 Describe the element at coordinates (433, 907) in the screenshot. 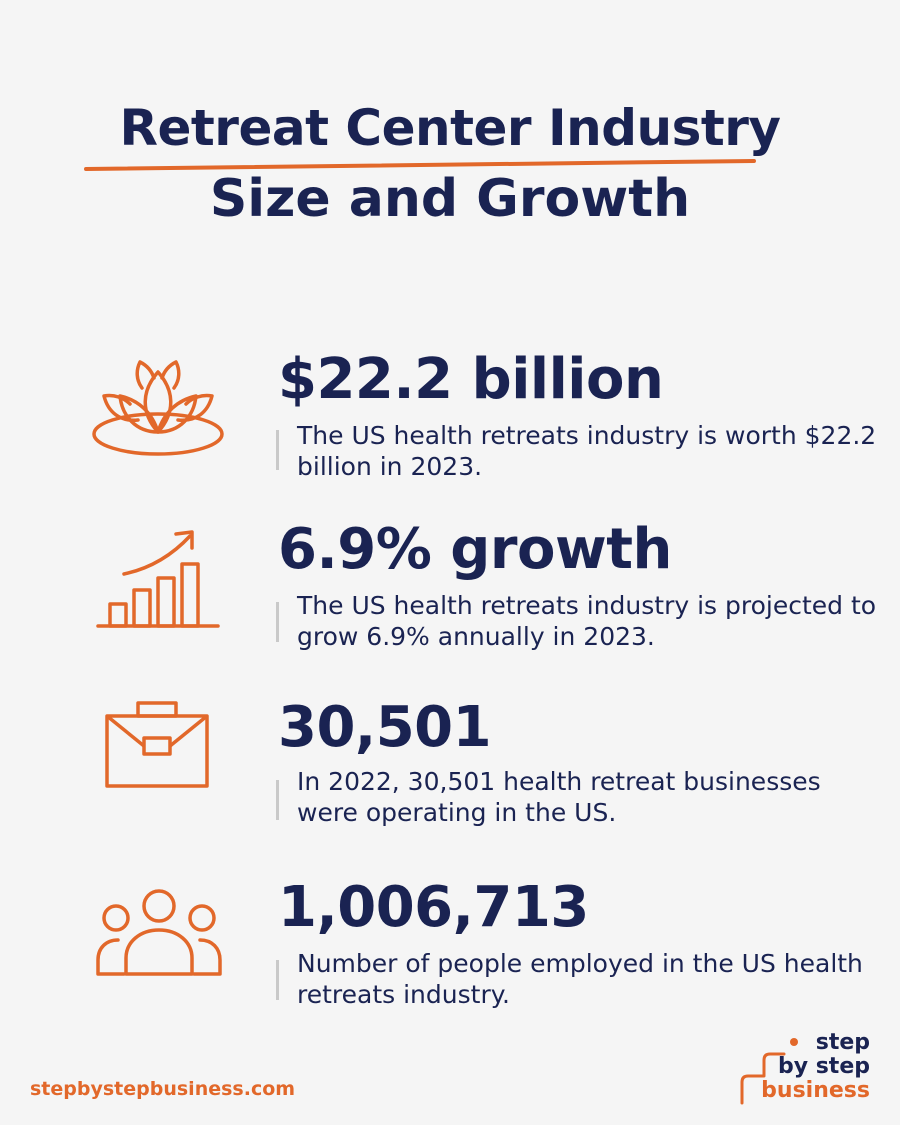

I see `stat-value: 1,006,713` at that location.